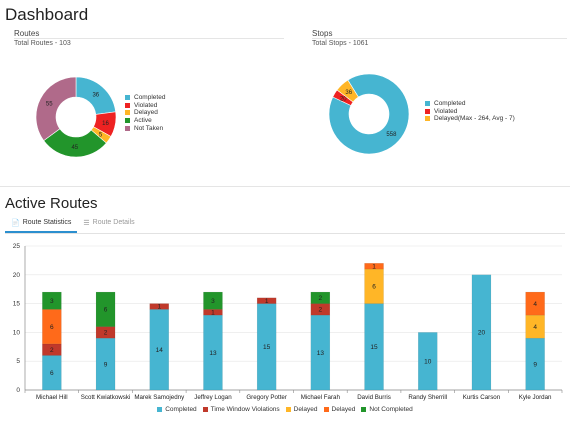 The image size is (570, 431). Describe the element at coordinates (213, 312) in the screenshot. I see `bar-value-label: 1` at that location.